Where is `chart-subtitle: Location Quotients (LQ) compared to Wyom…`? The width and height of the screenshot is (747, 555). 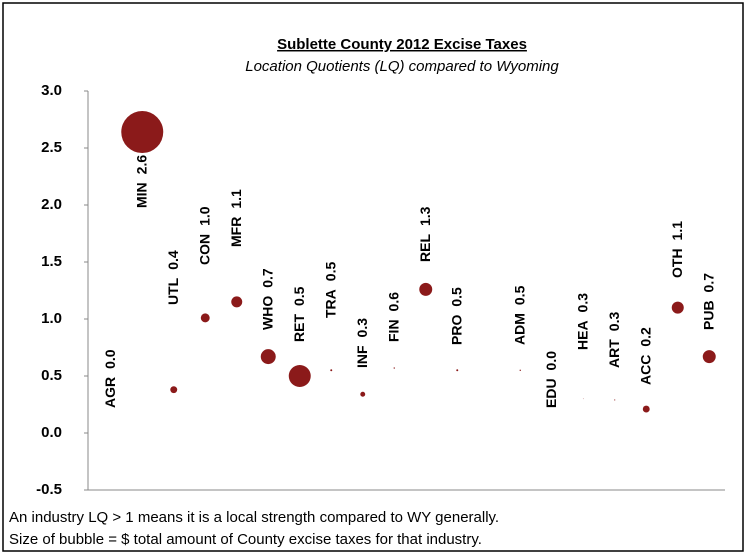
chart-subtitle: Location Quotients (LQ) compared to Wyom… is located at coordinates (402, 66).